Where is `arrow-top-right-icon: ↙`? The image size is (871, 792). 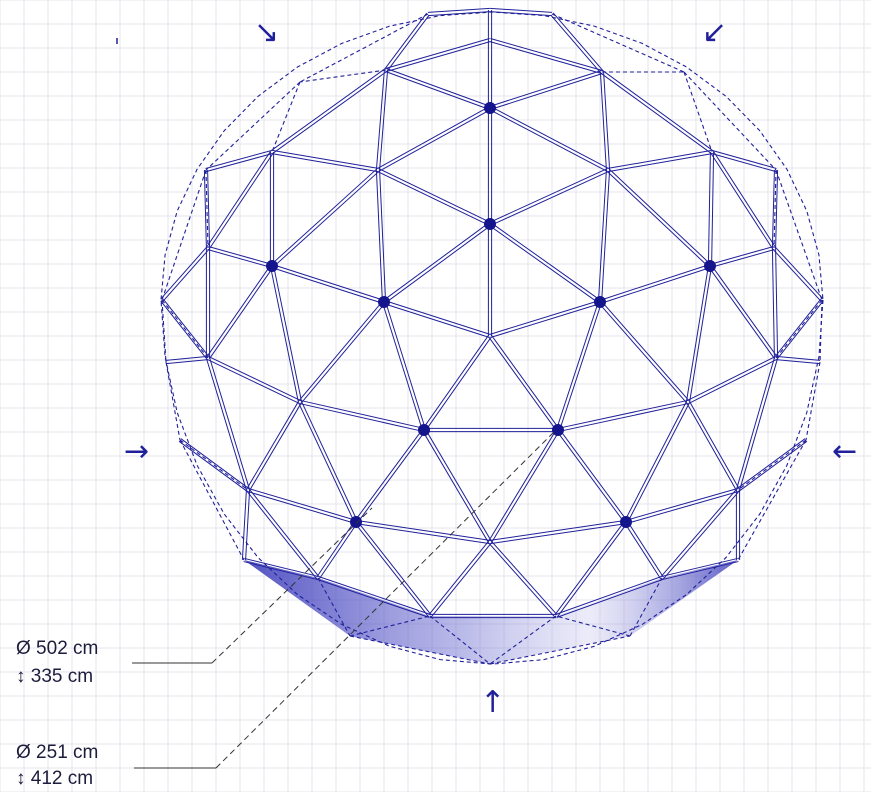 arrow-top-right-icon: ↙ is located at coordinates (715, 32).